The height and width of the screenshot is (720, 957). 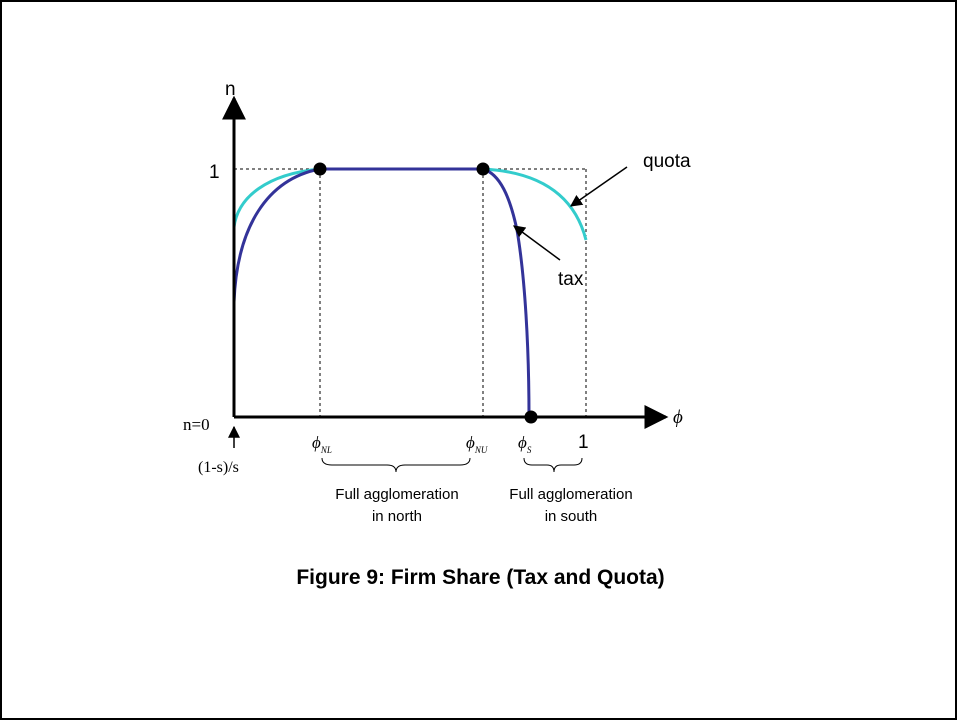 I want to click on x-end-tick: 1, so click(x=583, y=442).